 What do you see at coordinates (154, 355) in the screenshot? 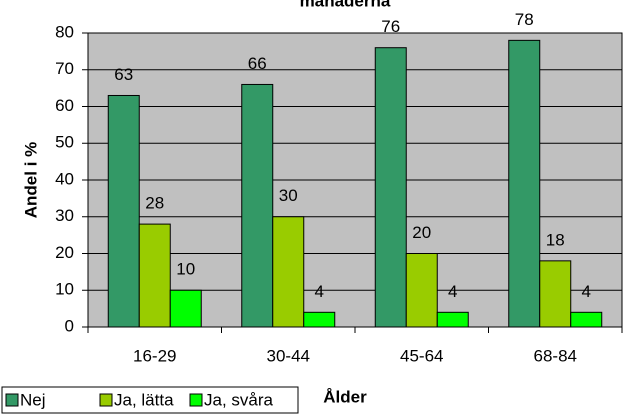
I see `x-tick-label: 16-29` at bounding box center [154, 355].